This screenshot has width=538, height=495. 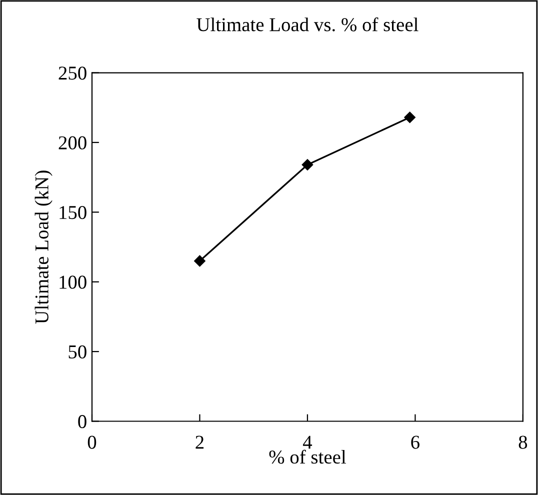 I want to click on x-axis-title: % of steel, so click(x=307, y=457).